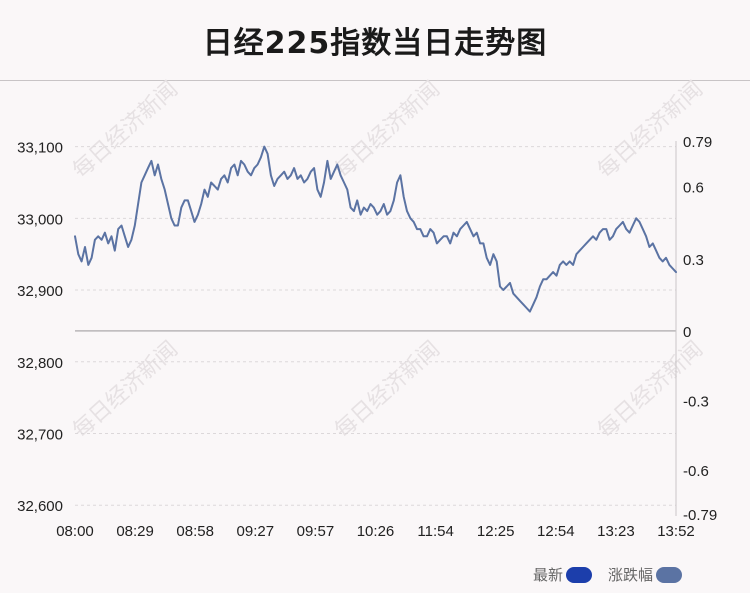 Image resolution: width=750 pixels, height=593 pixels. Describe the element at coordinates (496, 531) in the screenshot. I see `x-tick-label: 12:25` at that location.